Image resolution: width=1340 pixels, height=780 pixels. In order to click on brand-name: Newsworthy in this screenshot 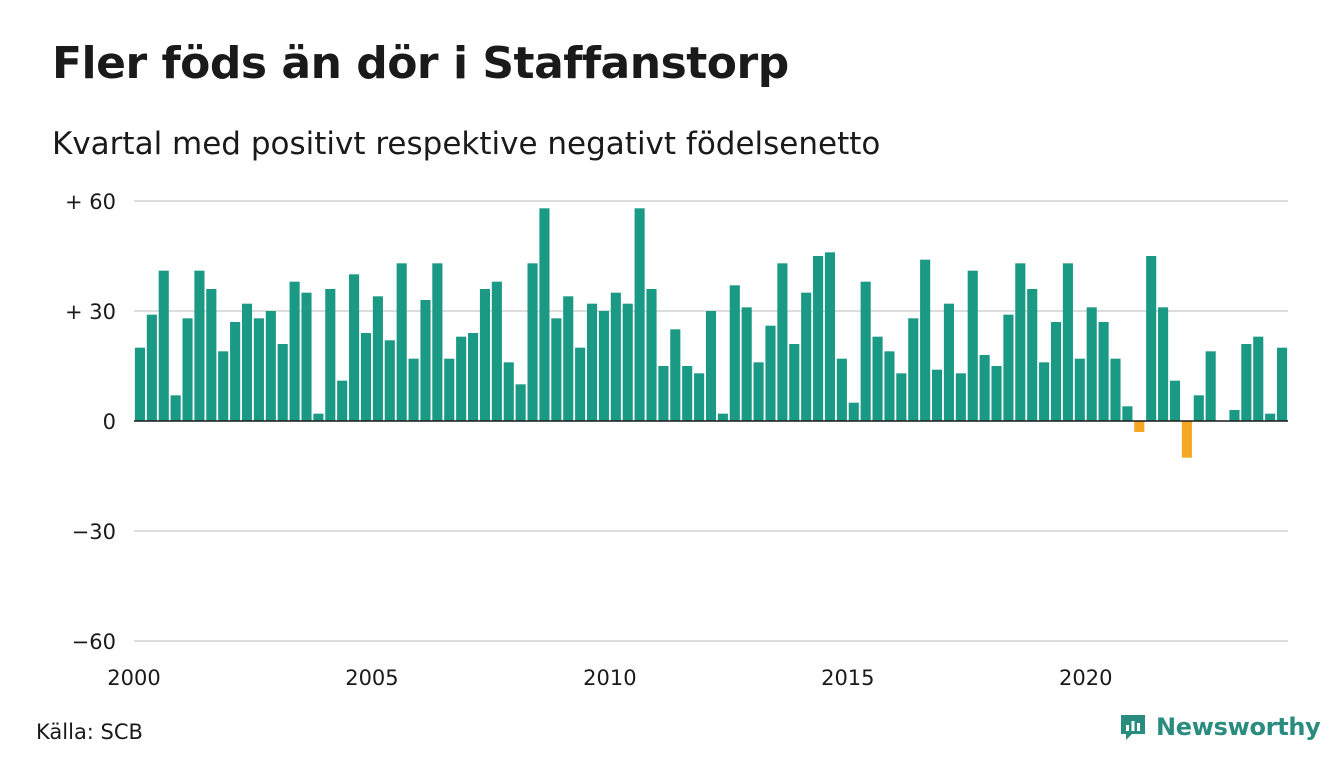, I will do `click(1238, 727)`.